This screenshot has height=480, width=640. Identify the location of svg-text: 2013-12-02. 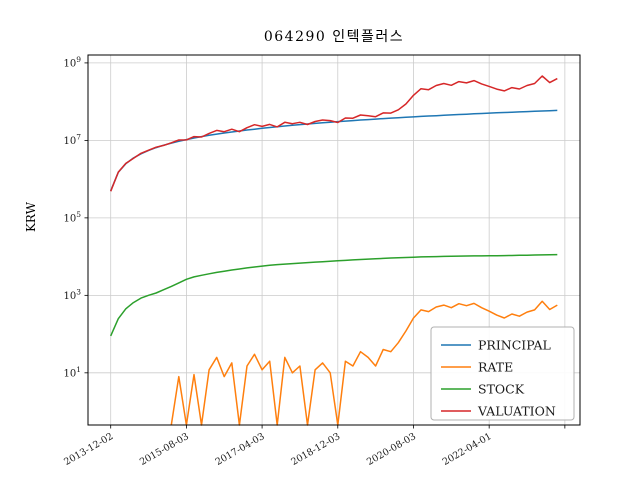
(88, 449).